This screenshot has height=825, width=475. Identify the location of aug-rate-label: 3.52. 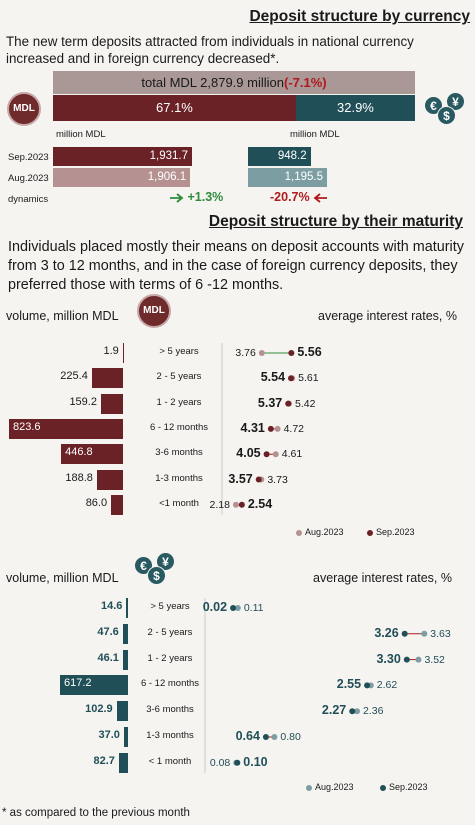
(434, 659).